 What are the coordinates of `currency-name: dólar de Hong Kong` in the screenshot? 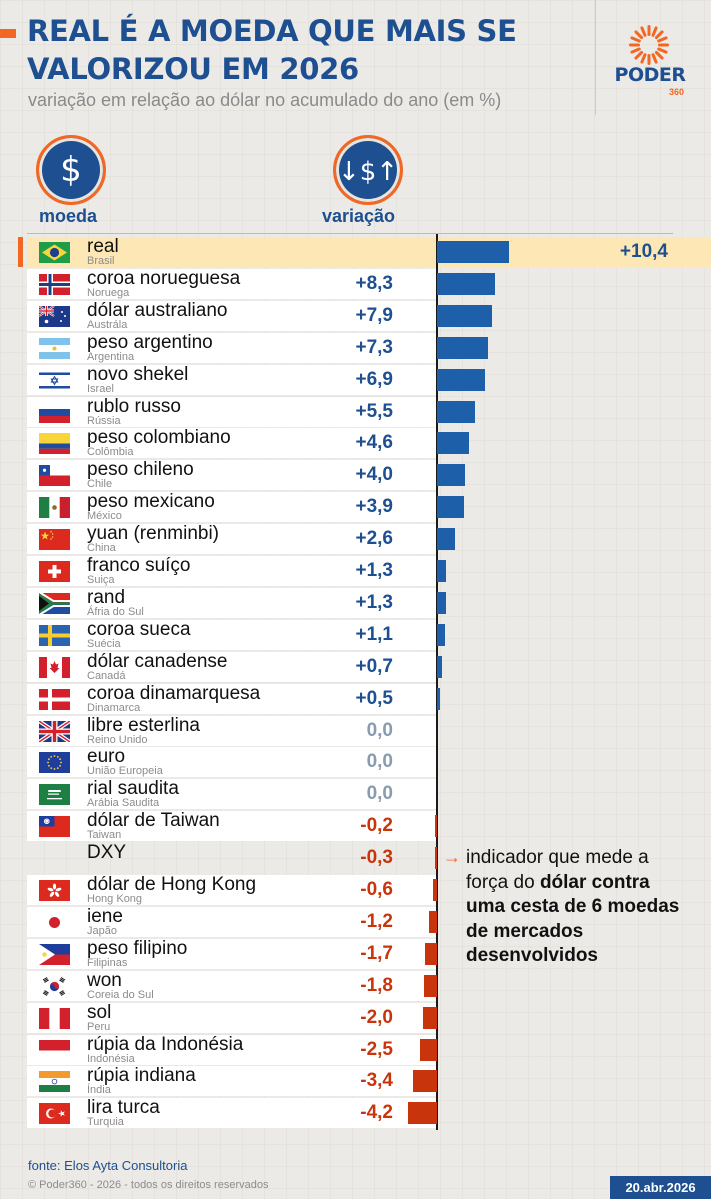 It's located at (172, 884).